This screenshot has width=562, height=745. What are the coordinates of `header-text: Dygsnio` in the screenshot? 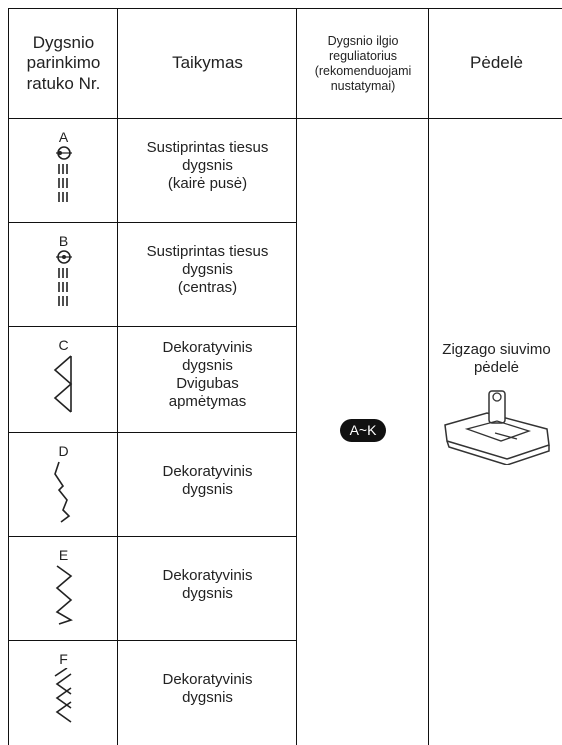 It's located at (63, 42).